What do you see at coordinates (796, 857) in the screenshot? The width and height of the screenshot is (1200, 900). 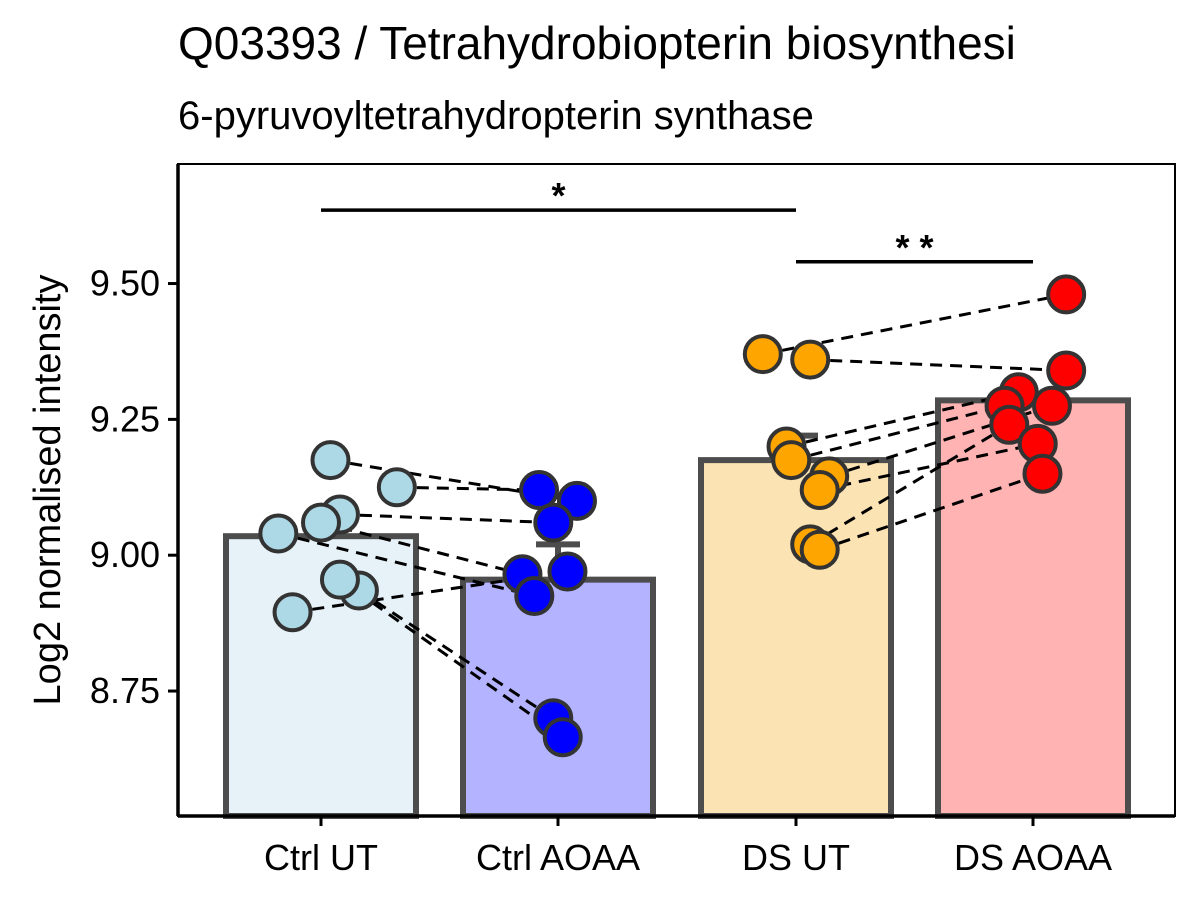 I see `x-tick-label: DS UT` at bounding box center [796, 857].